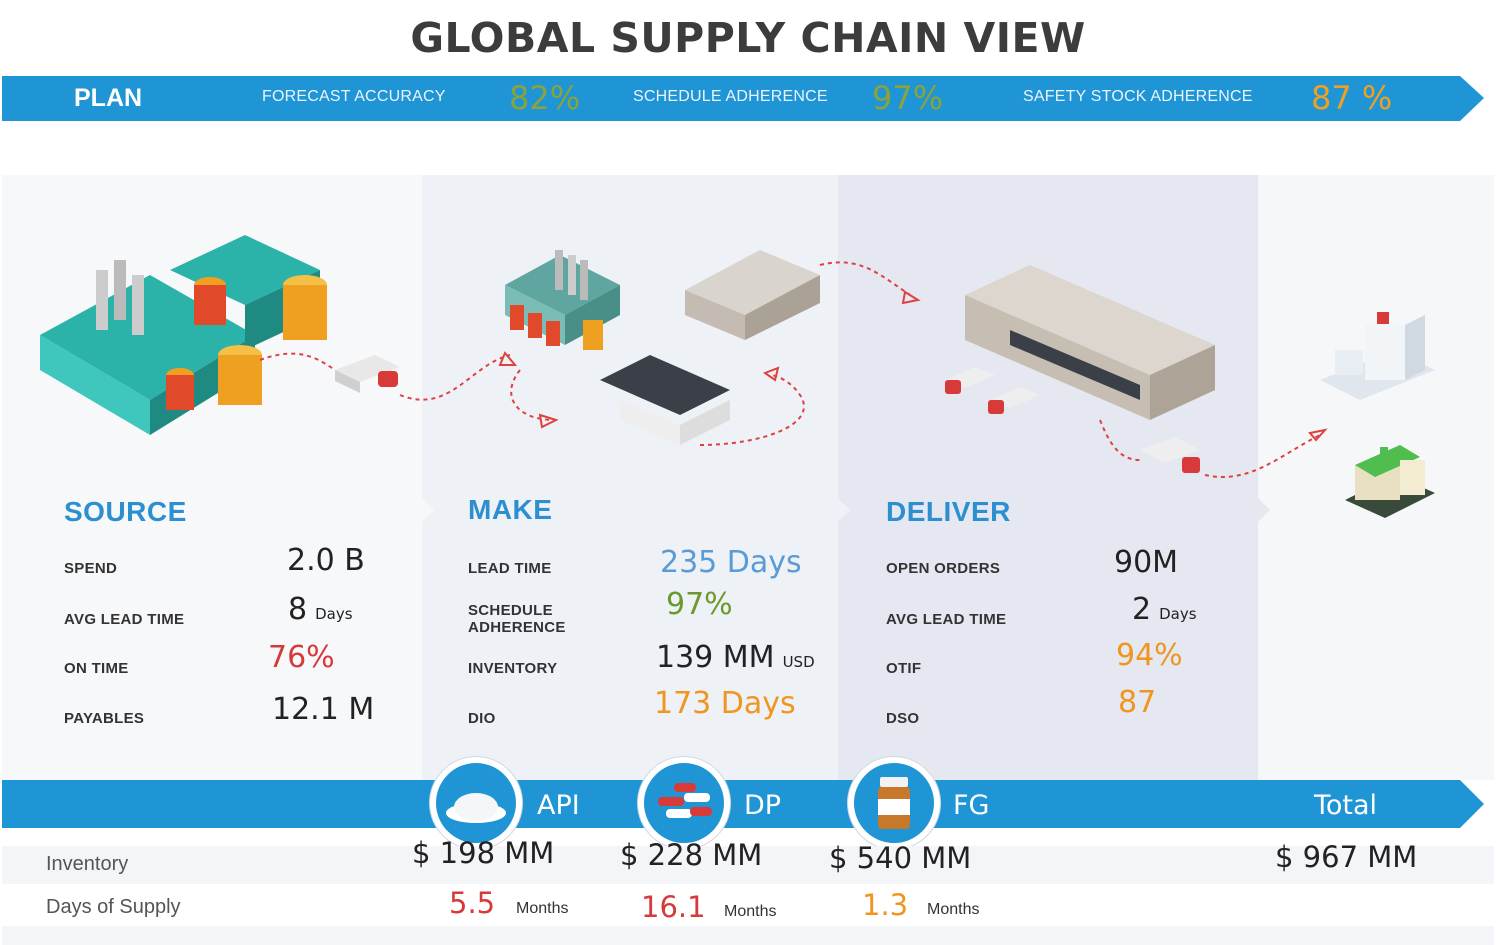  Describe the element at coordinates (517, 619) in the screenshot. I see `schedule-adherence-label-make: SCHEDULE ADHERENCE` at that location.